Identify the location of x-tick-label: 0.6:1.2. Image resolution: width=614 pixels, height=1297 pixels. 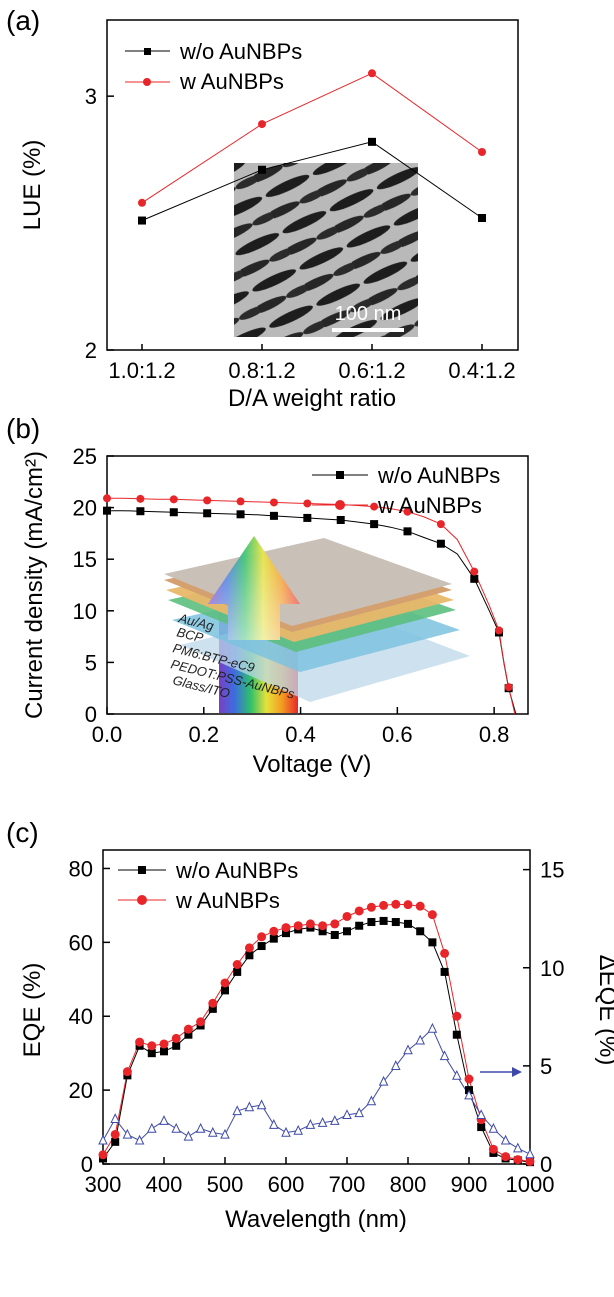
(371, 370).